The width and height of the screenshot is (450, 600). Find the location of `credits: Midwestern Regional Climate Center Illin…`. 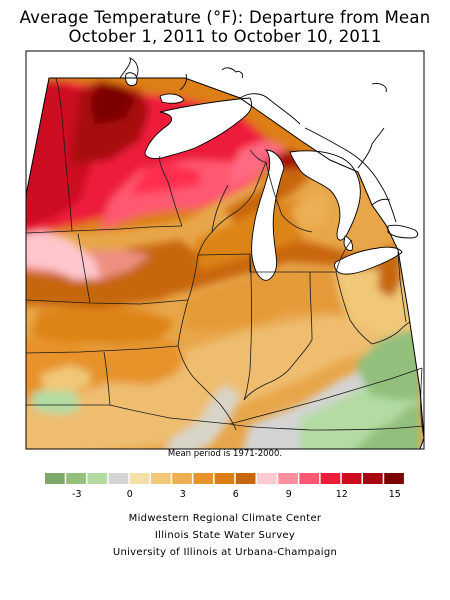

credits: Midwestern Regional Climate Center Illin… is located at coordinates (225, 535).